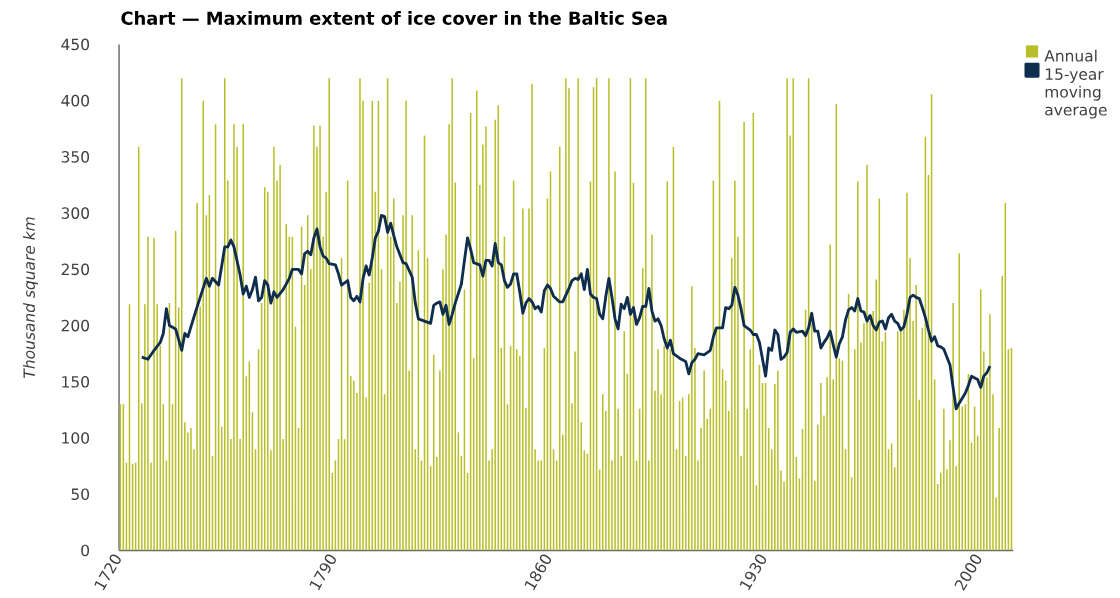 The image size is (1120, 598). What do you see at coordinates (1070, 55) in the screenshot?
I see `legend-label: Annual` at bounding box center [1070, 55].